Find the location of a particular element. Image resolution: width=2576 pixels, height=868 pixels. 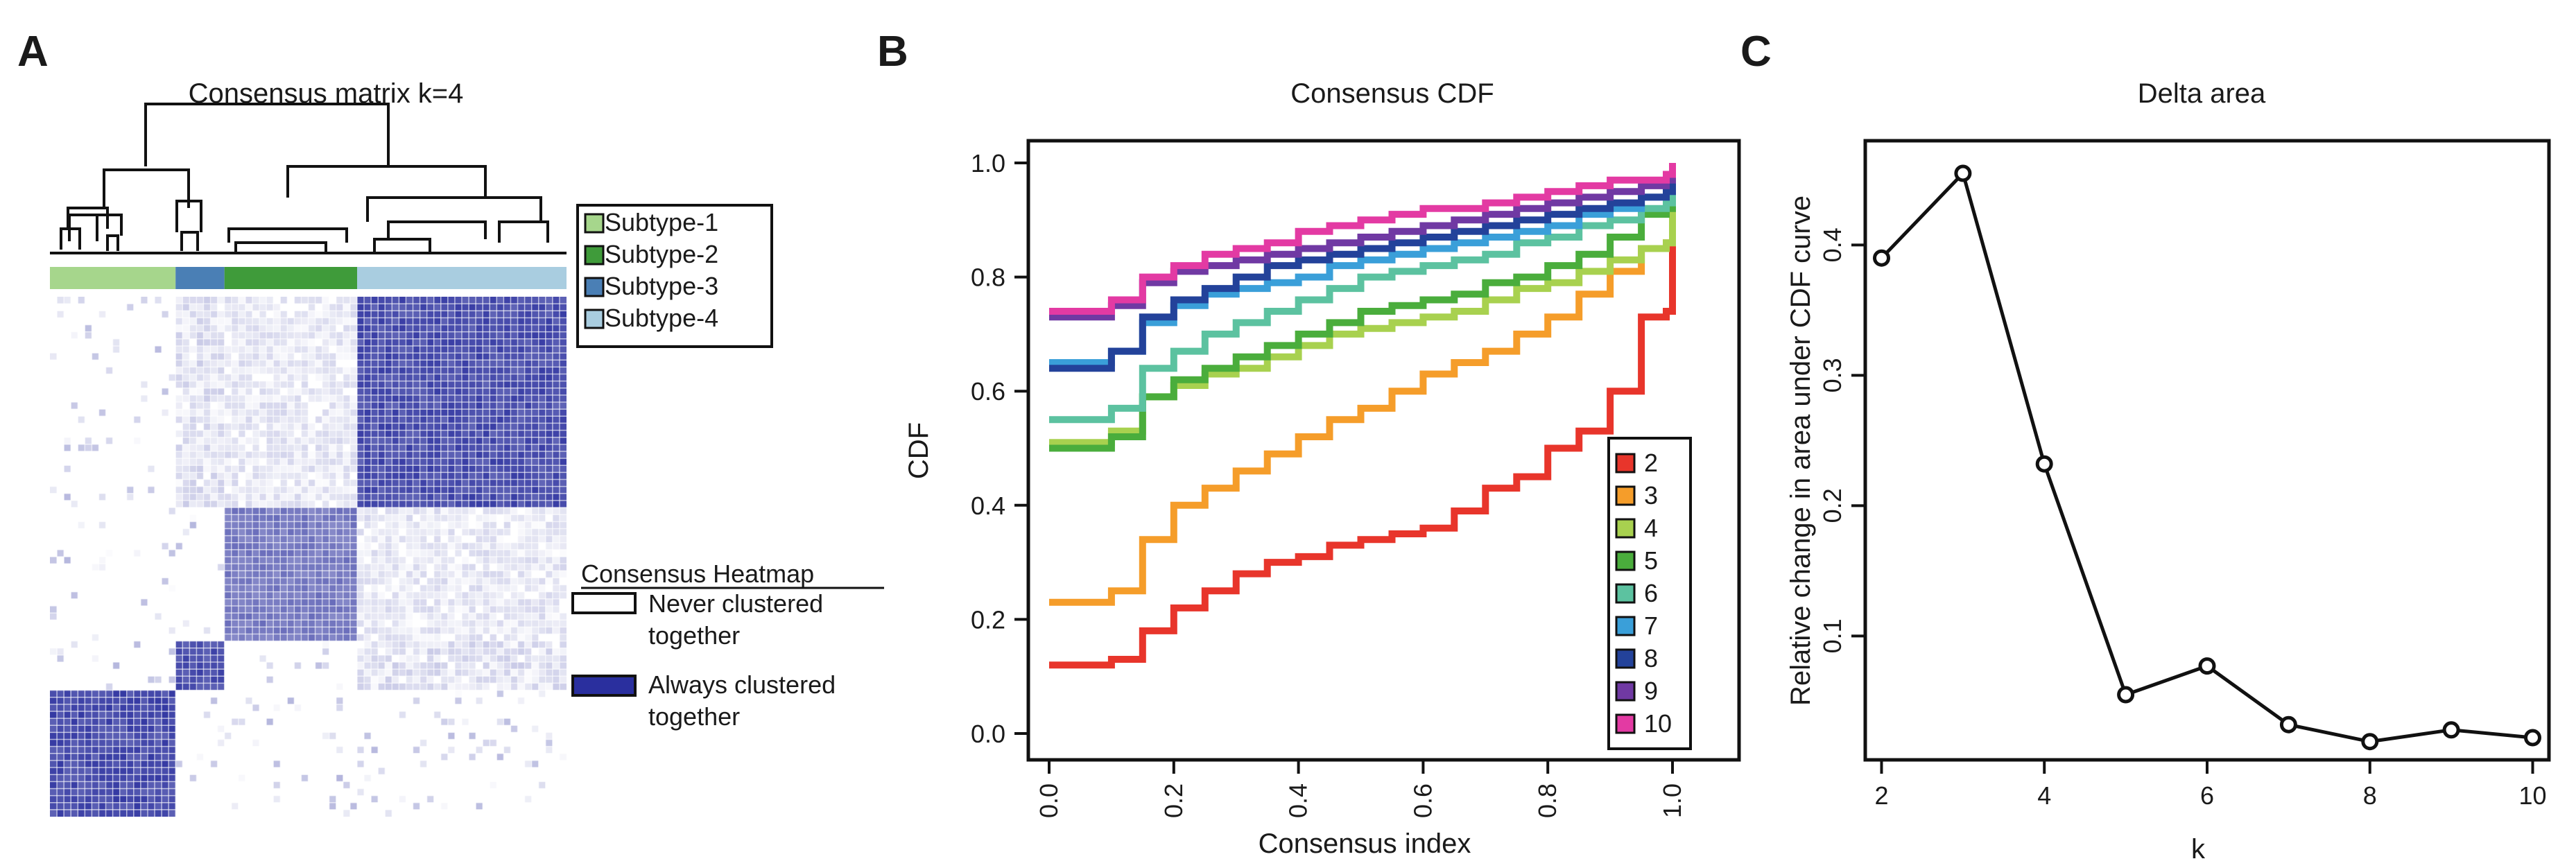

delta-x-tick-label: 6 is located at coordinates (2207, 795).